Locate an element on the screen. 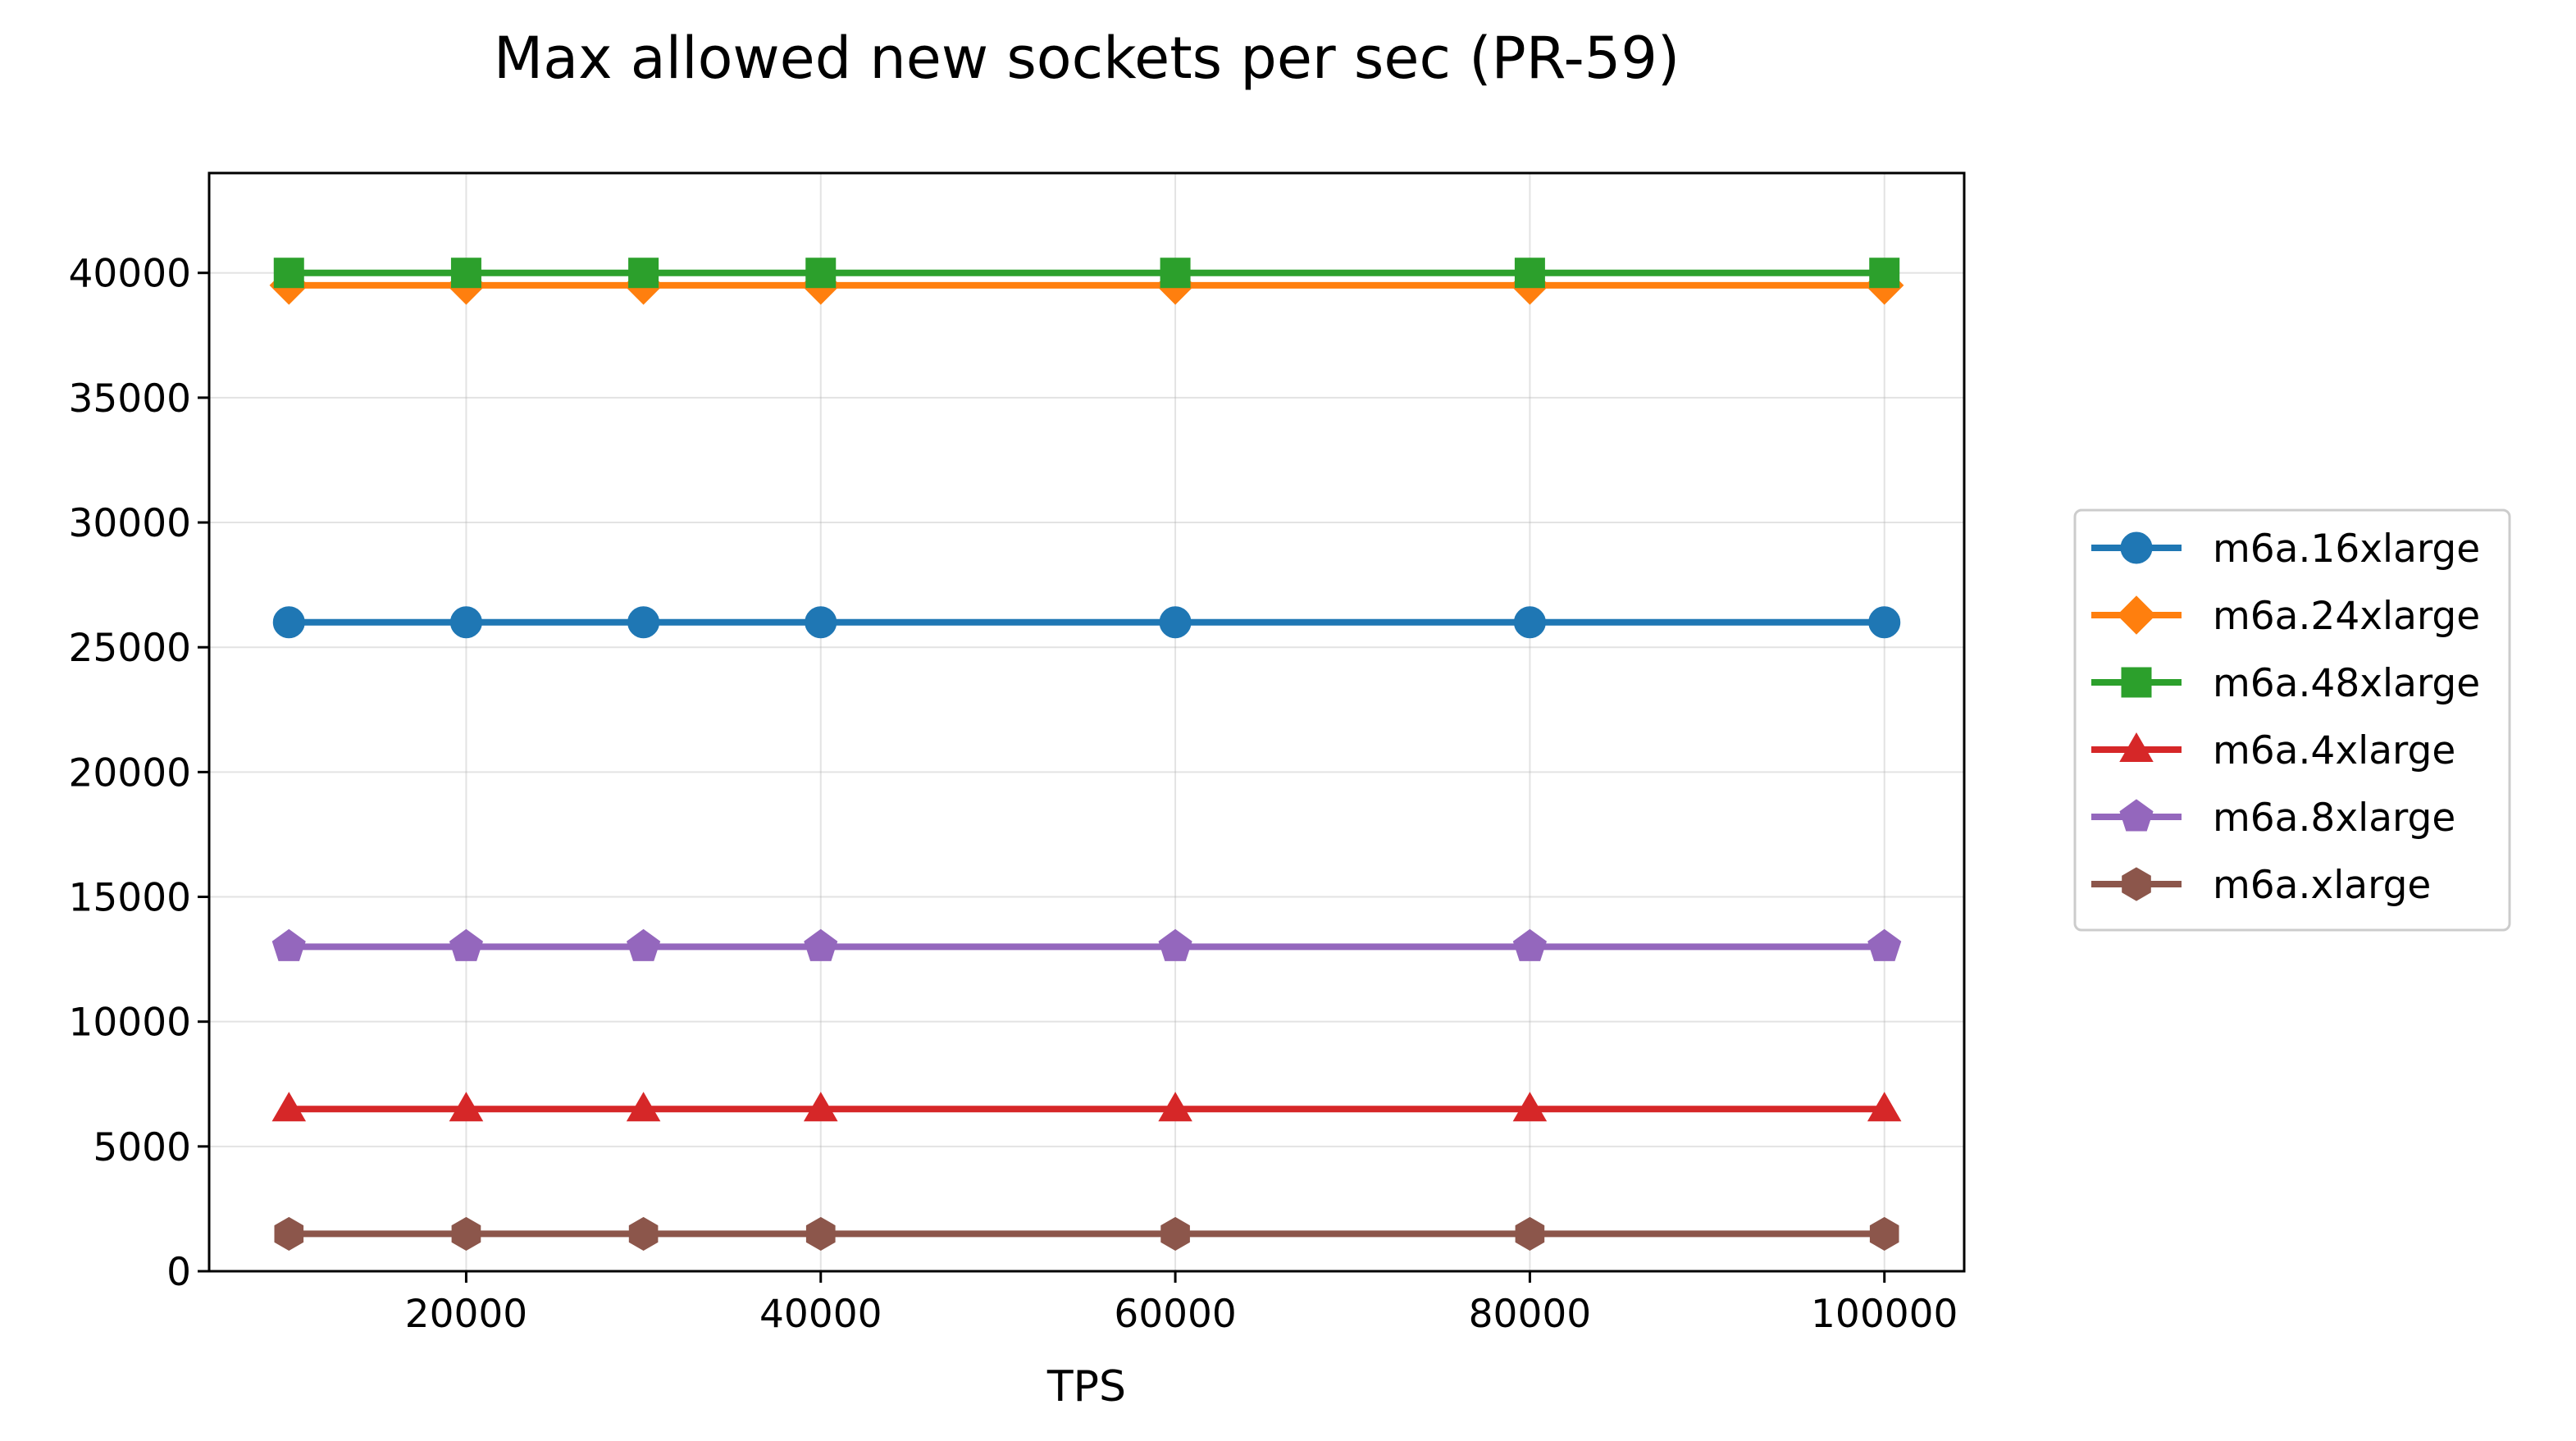 The height and width of the screenshot is (1441, 2576). legend-item: m6a.4xlarge is located at coordinates (2273, 750).